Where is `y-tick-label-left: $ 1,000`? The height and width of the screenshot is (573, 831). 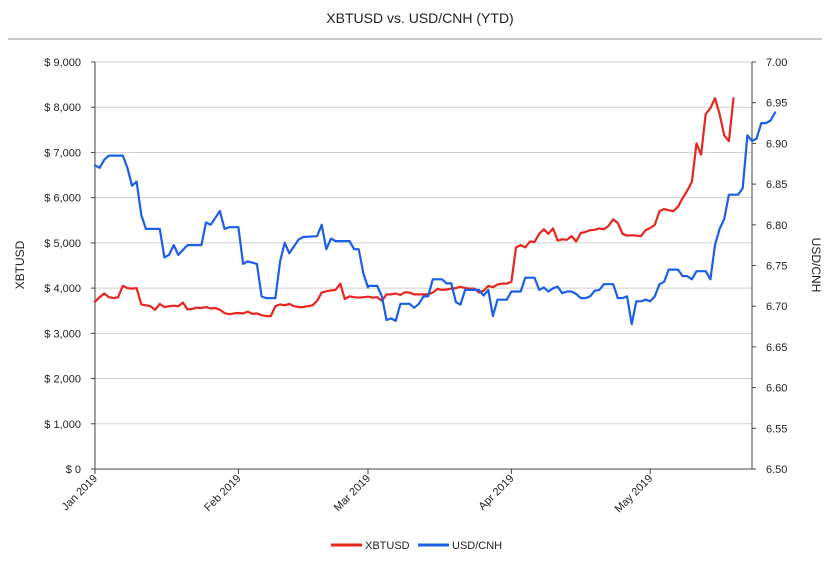
y-tick-label-left: $ 1,000 is located at coordinates (62, 425).